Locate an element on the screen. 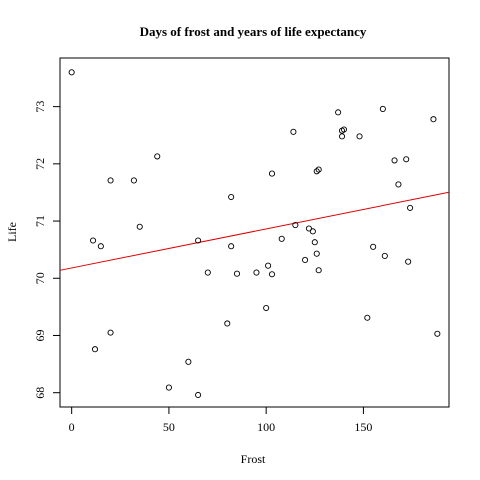 The width and height of the screenshot is (480, 480). y-tick-label: 69 is located at coordinates (40, 335).